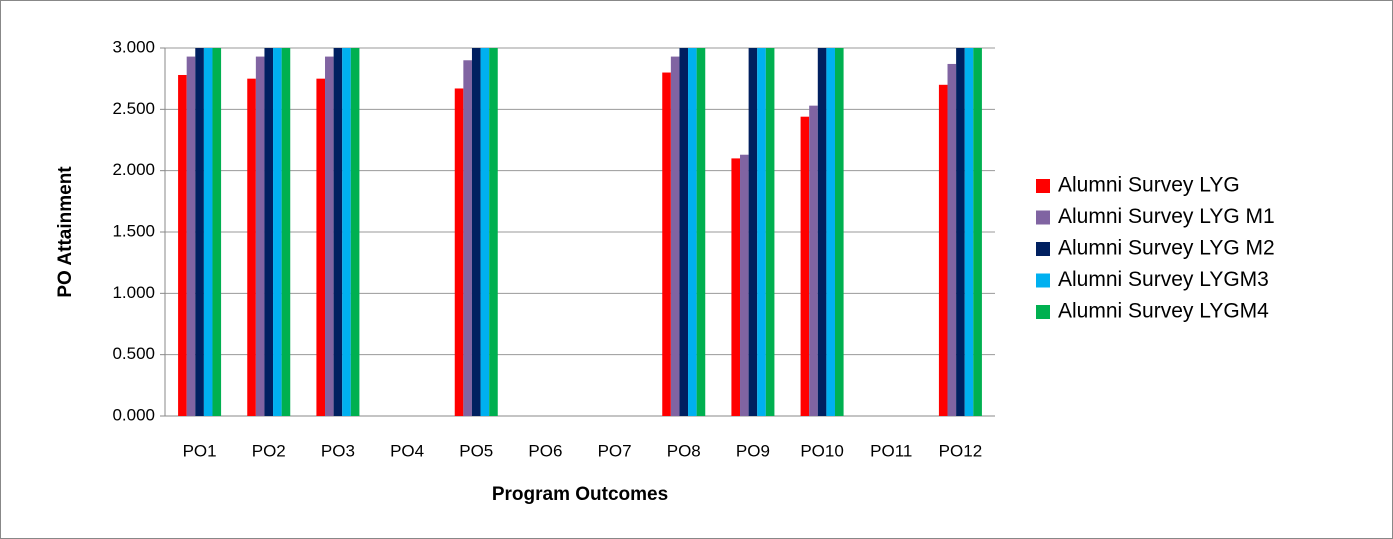 This screenshot has width=1393, height=539. Describe the element at coordinates (821, 450) in the screenshot. I see `x-tick-label: PO10` at that location.